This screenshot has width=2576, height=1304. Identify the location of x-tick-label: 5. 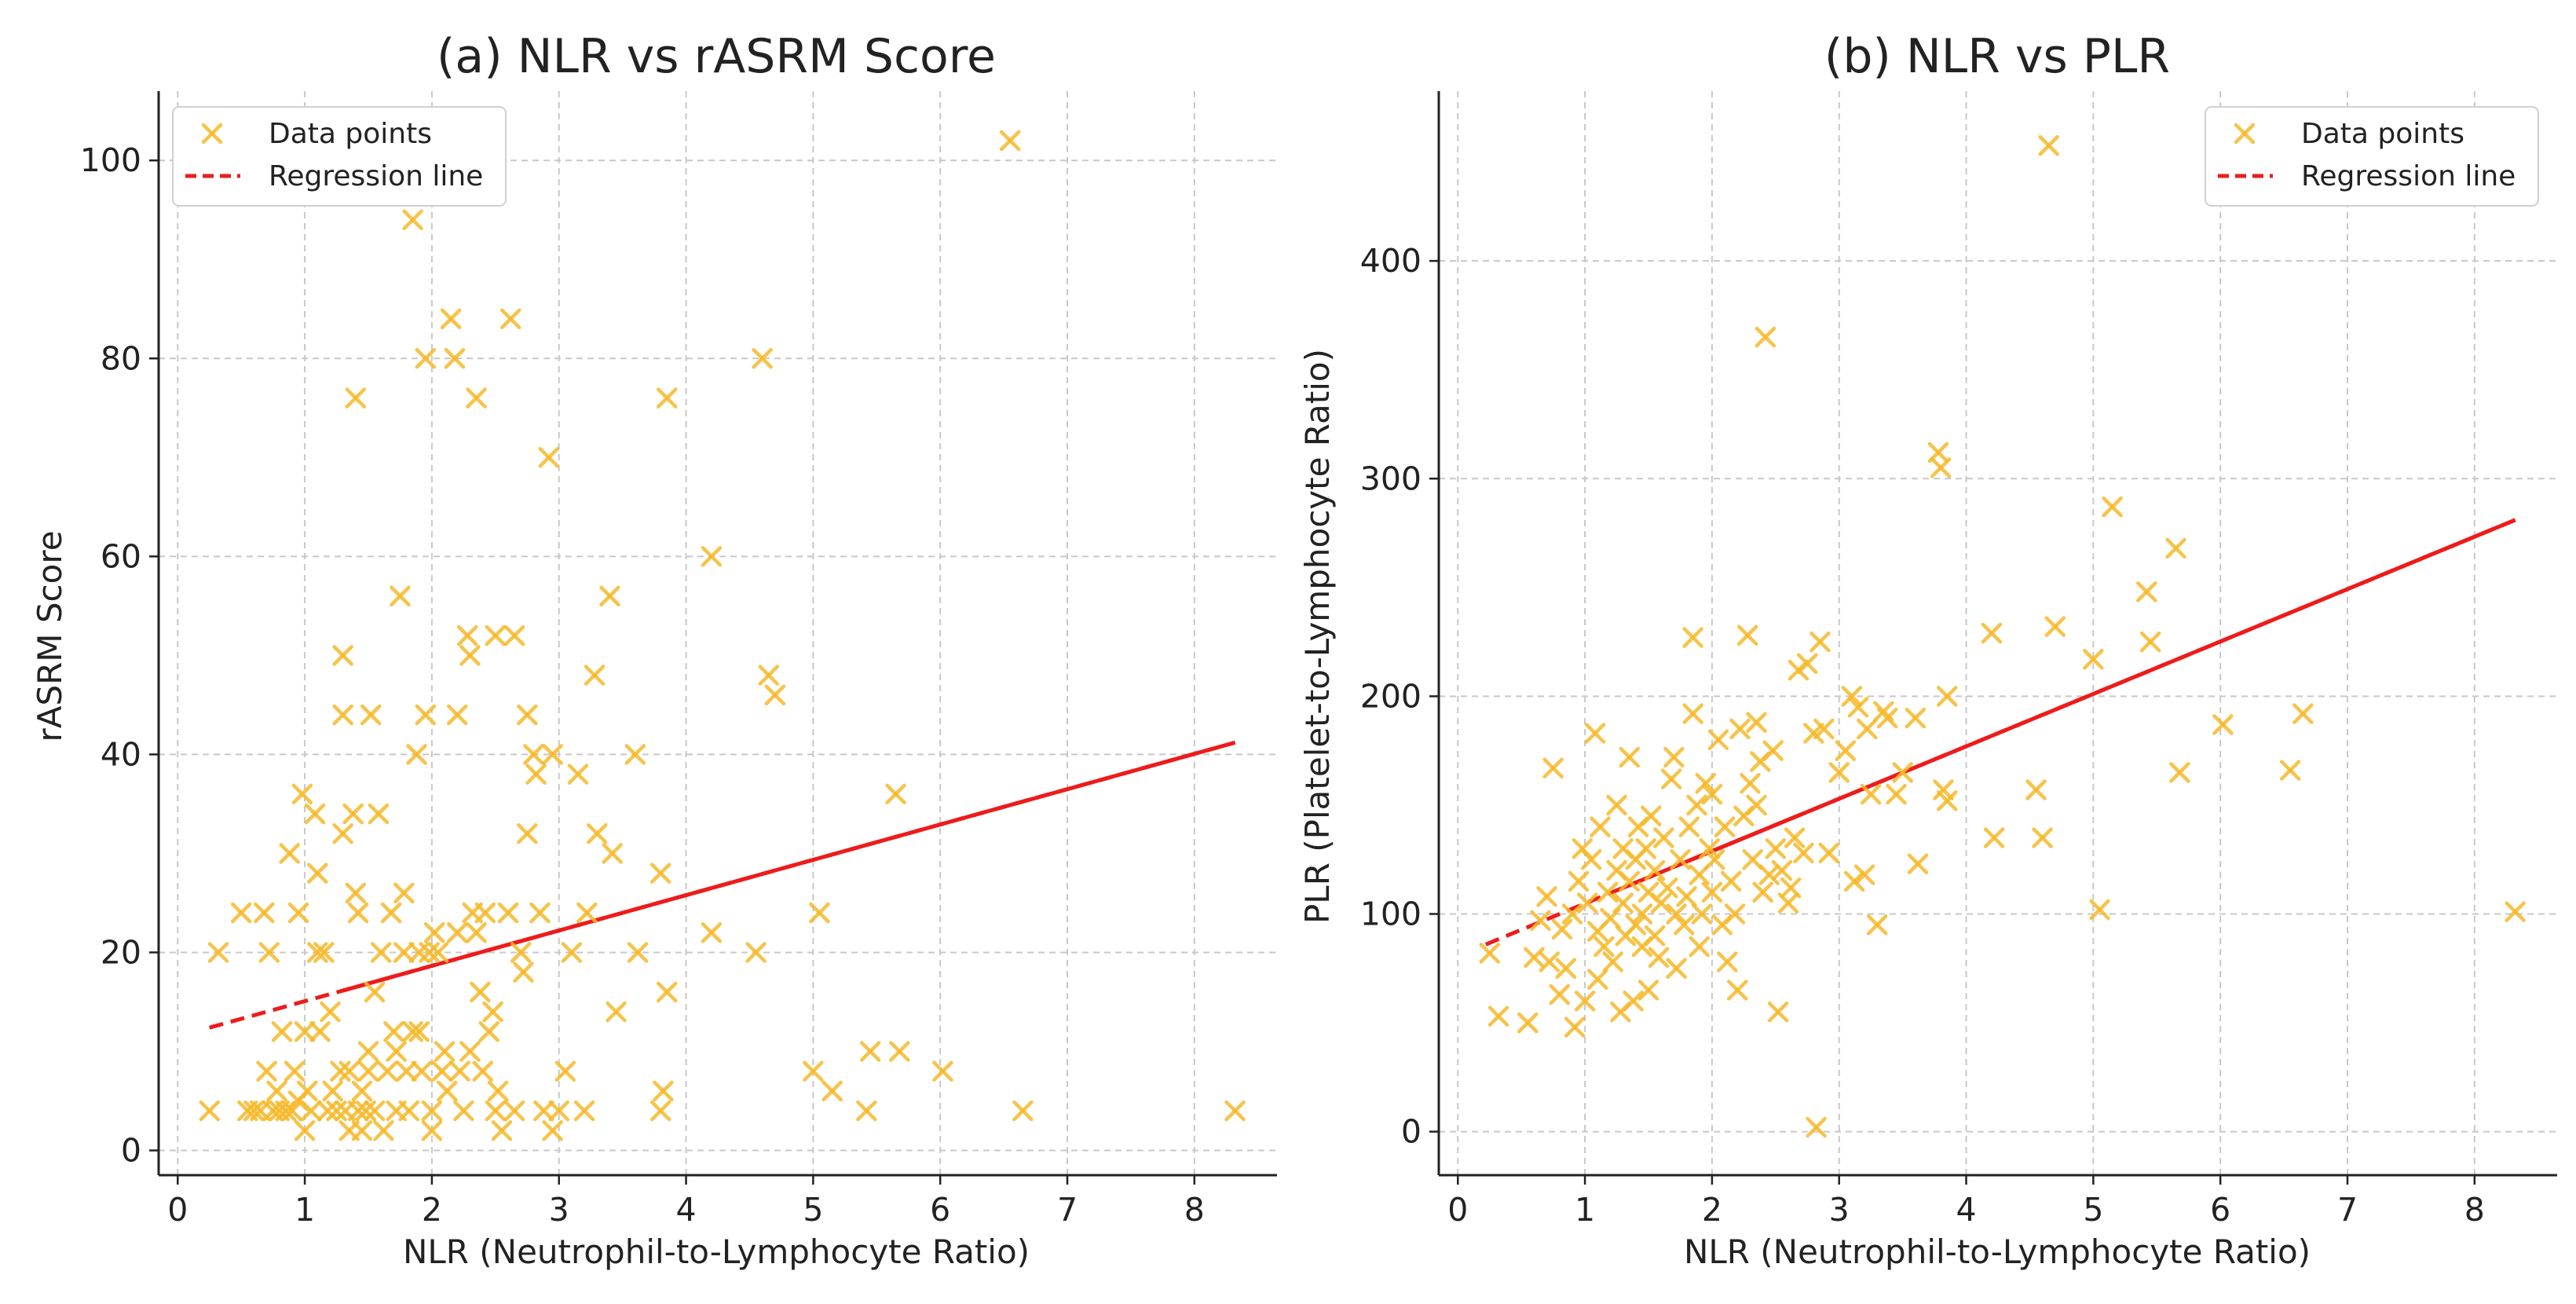
(813, 1210).